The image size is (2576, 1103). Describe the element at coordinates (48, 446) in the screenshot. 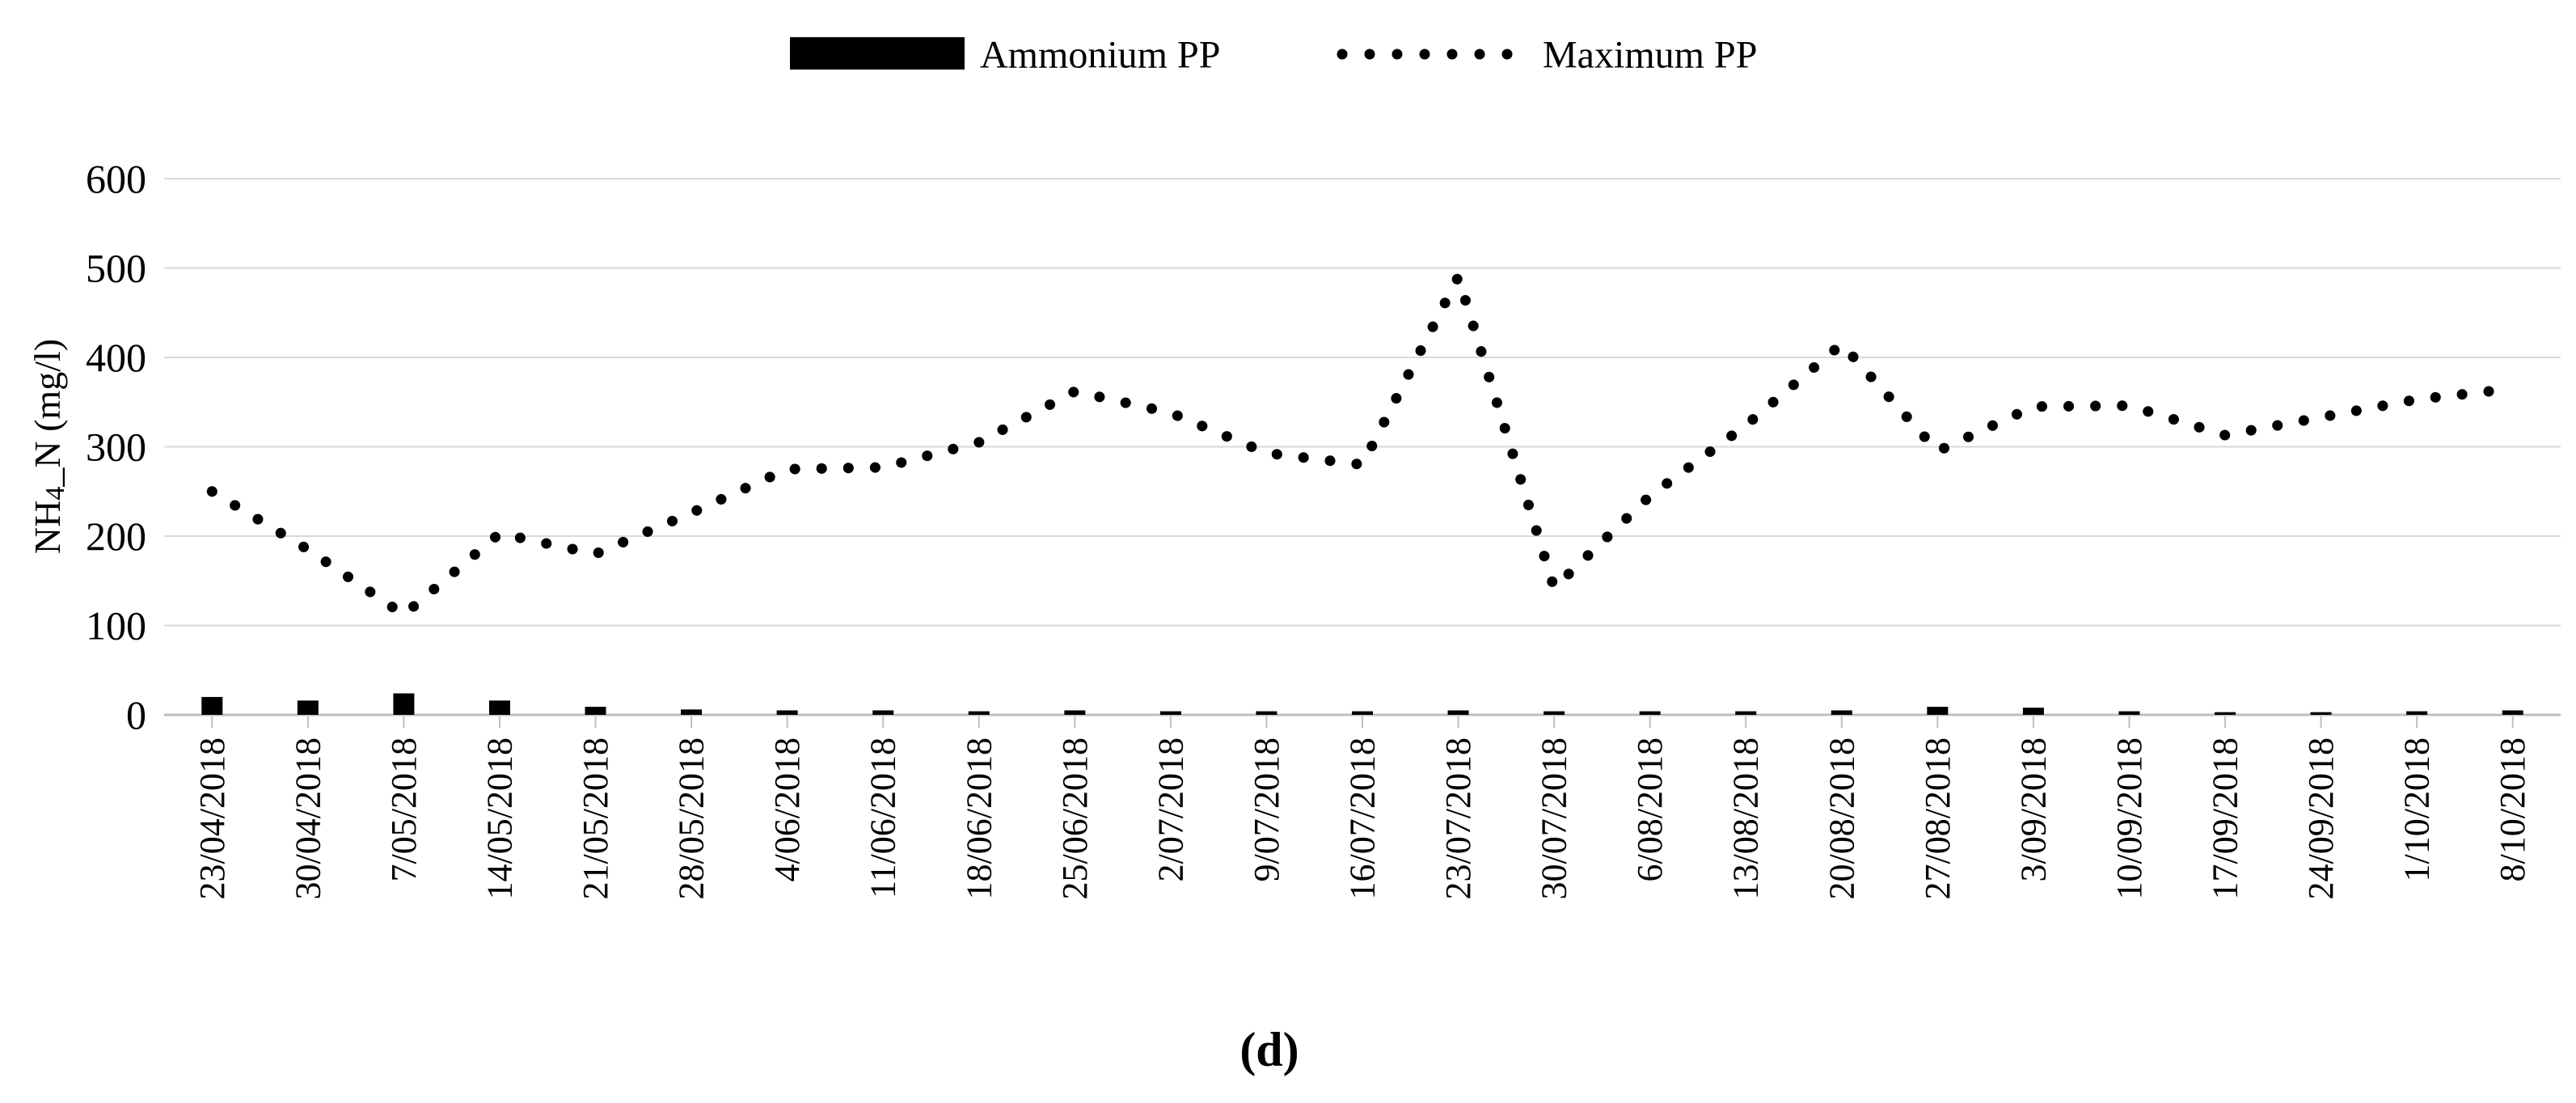

I see `y-axis-title: NH4_N (mg/l)` at that location.